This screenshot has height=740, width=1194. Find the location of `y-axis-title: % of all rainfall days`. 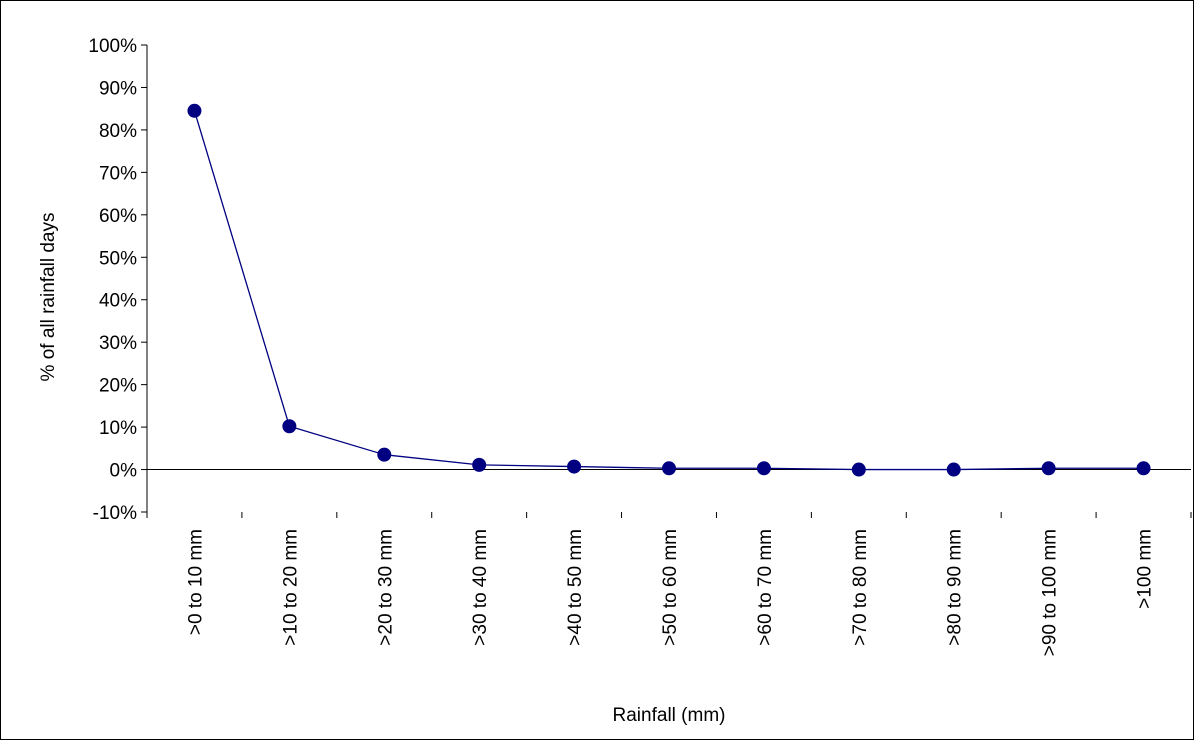

y-axis-title: % of all rainfall days is located at coordinates (48, 297).